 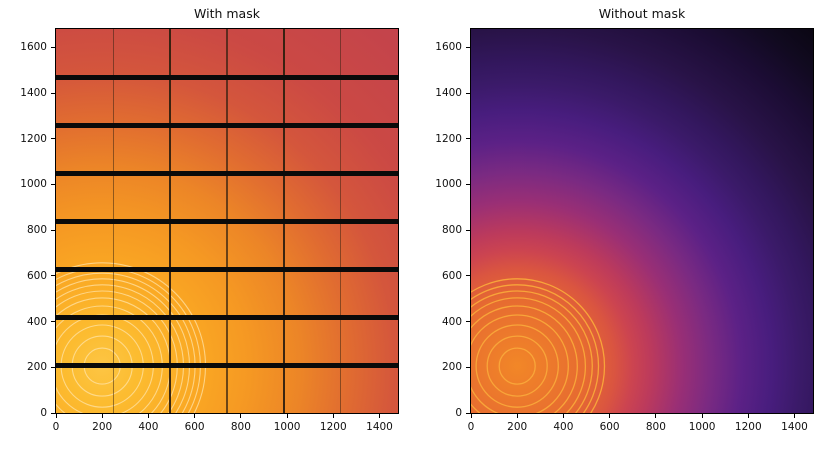 I want to click on contour-rings, so click(x=538, y=345).